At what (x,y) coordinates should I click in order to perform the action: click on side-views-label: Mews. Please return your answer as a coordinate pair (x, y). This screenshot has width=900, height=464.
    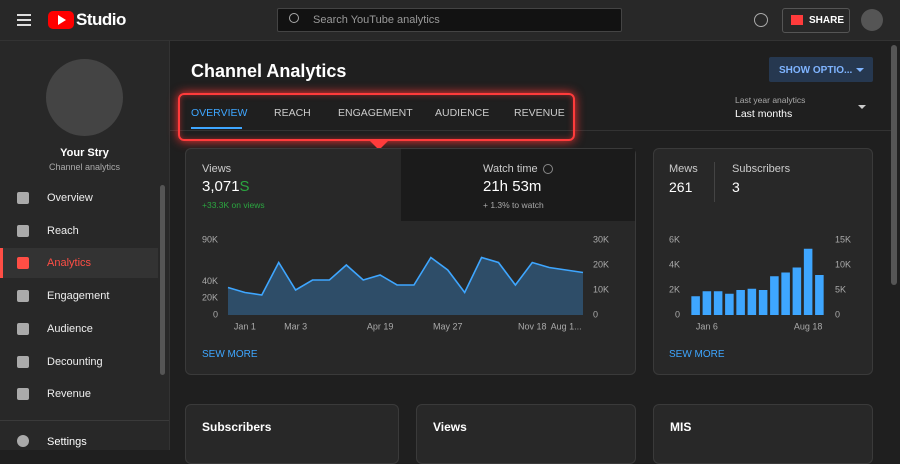
    Looking at the image, I should click on (683, 169).